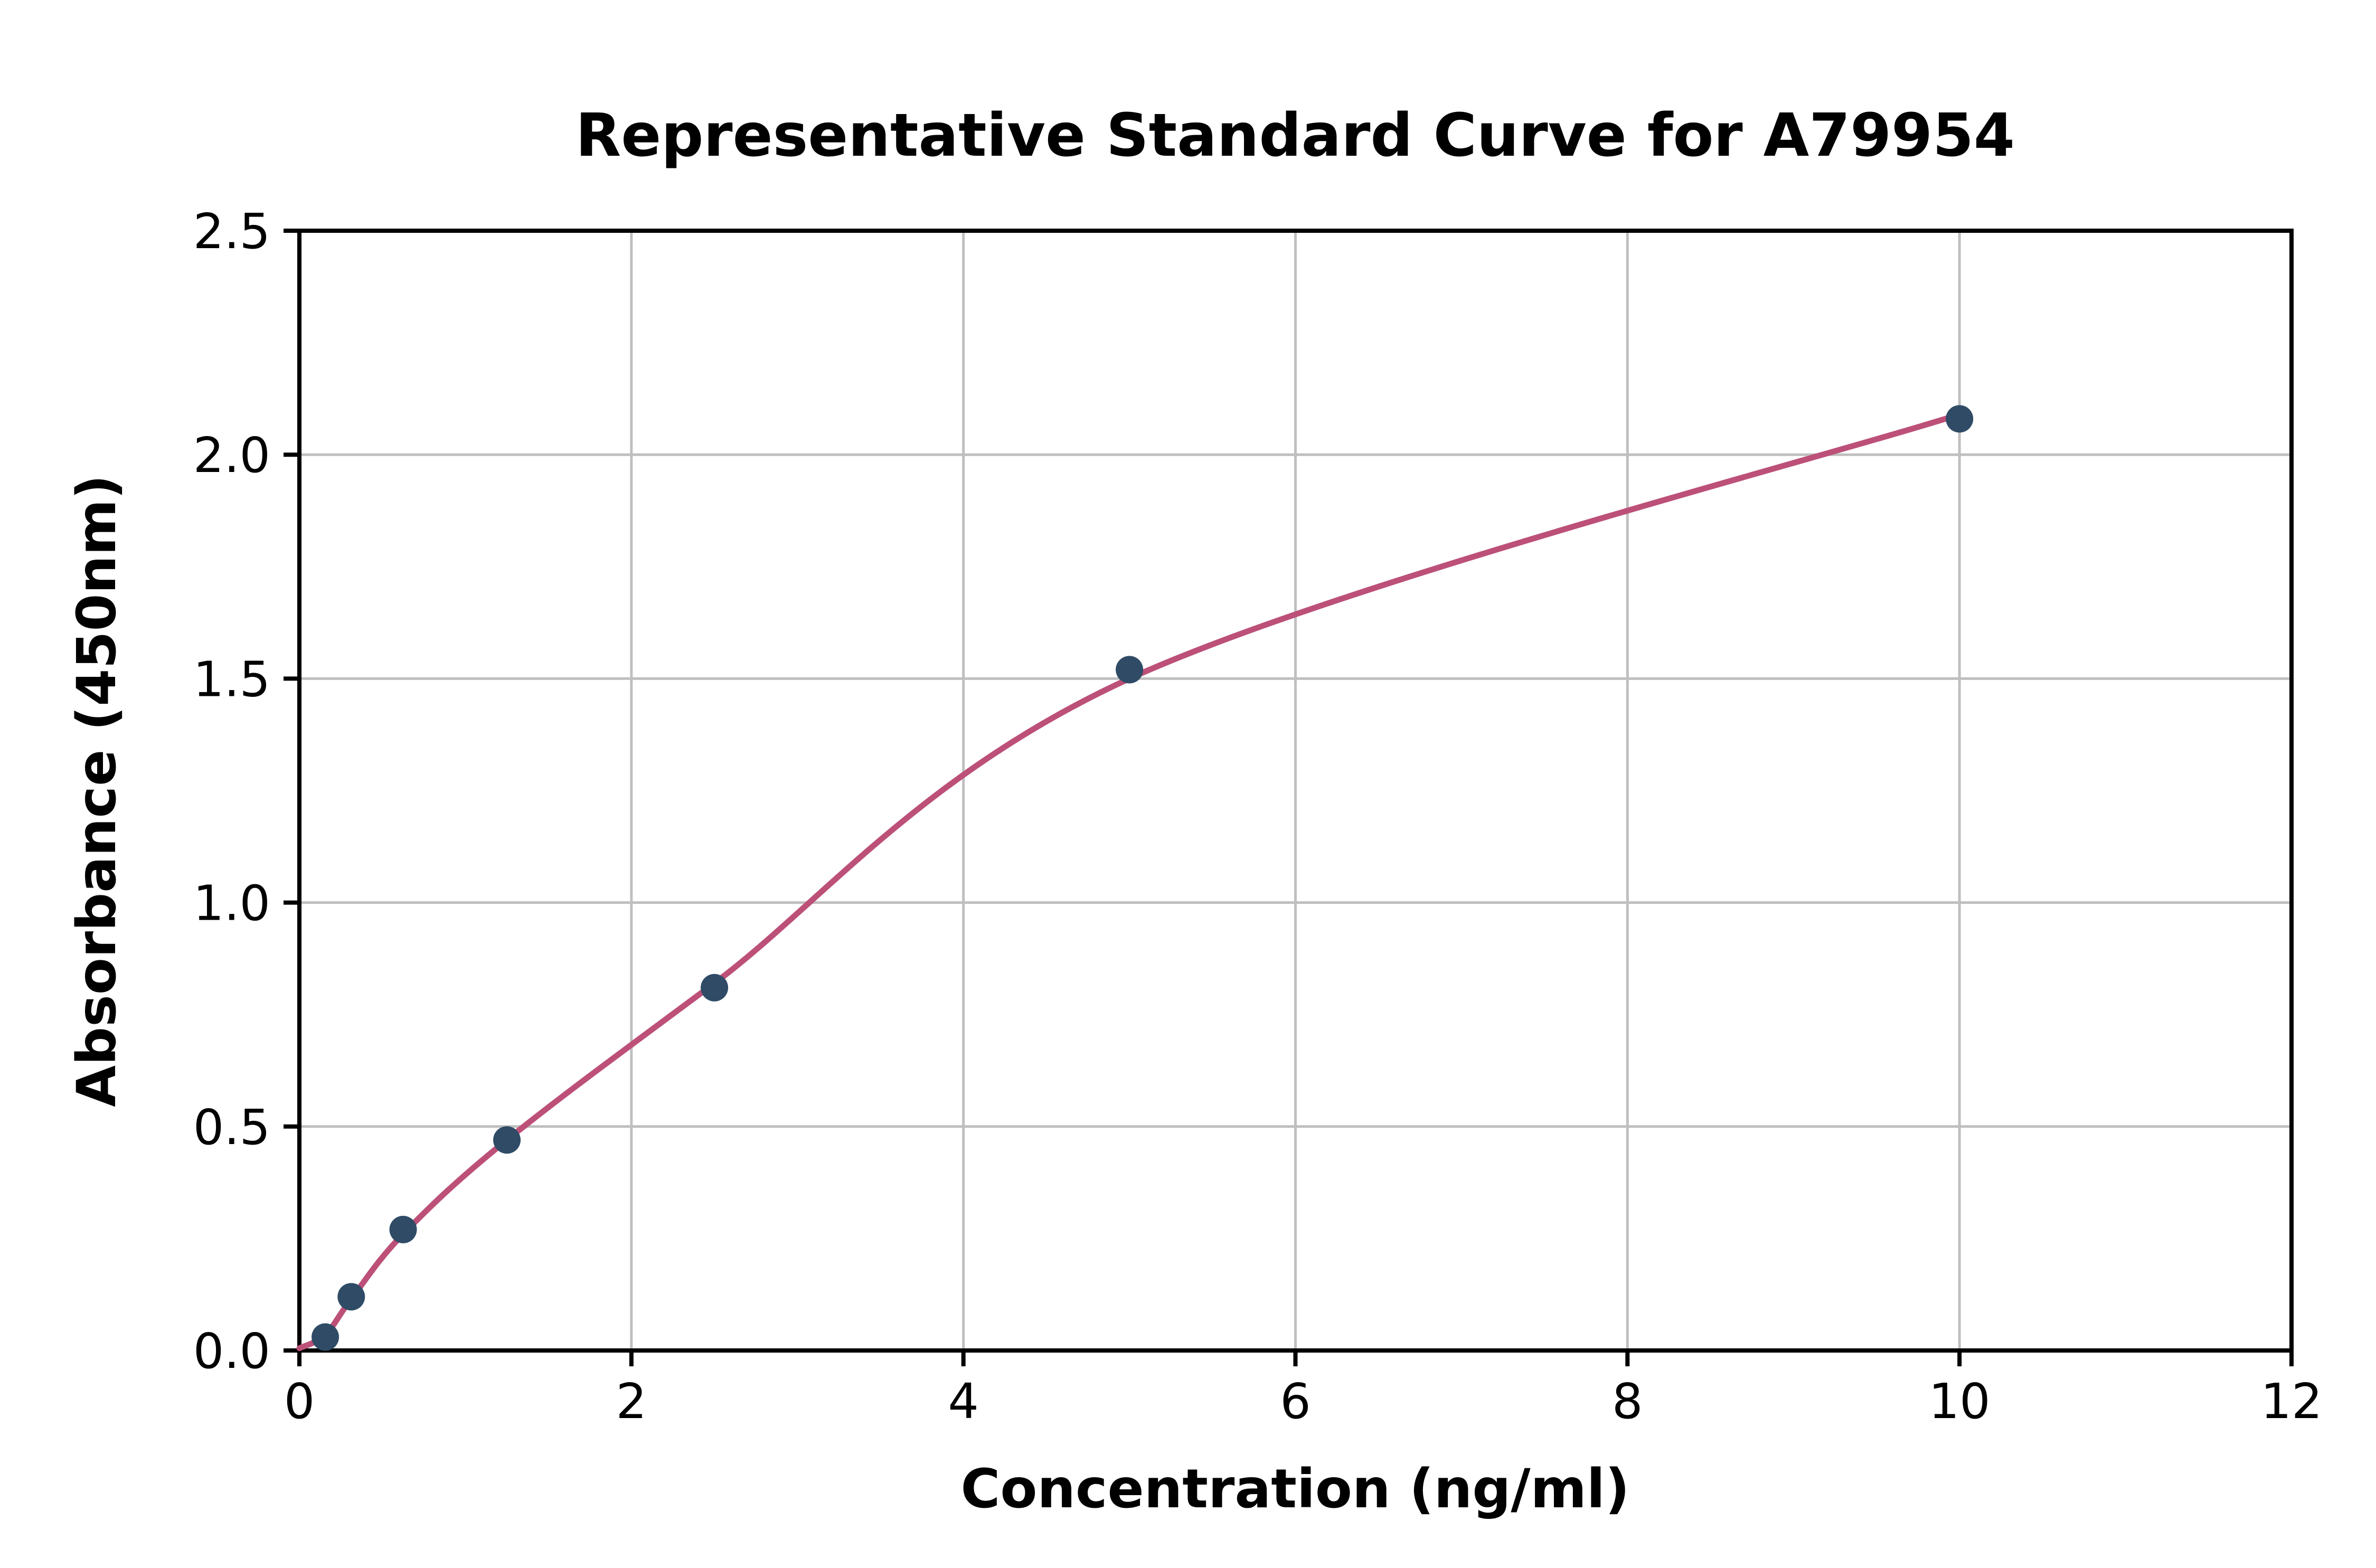 The height and width of the screenshot is (1568, 2376). I want to click on y-tick-label: 0.5, so click(232, 1127).